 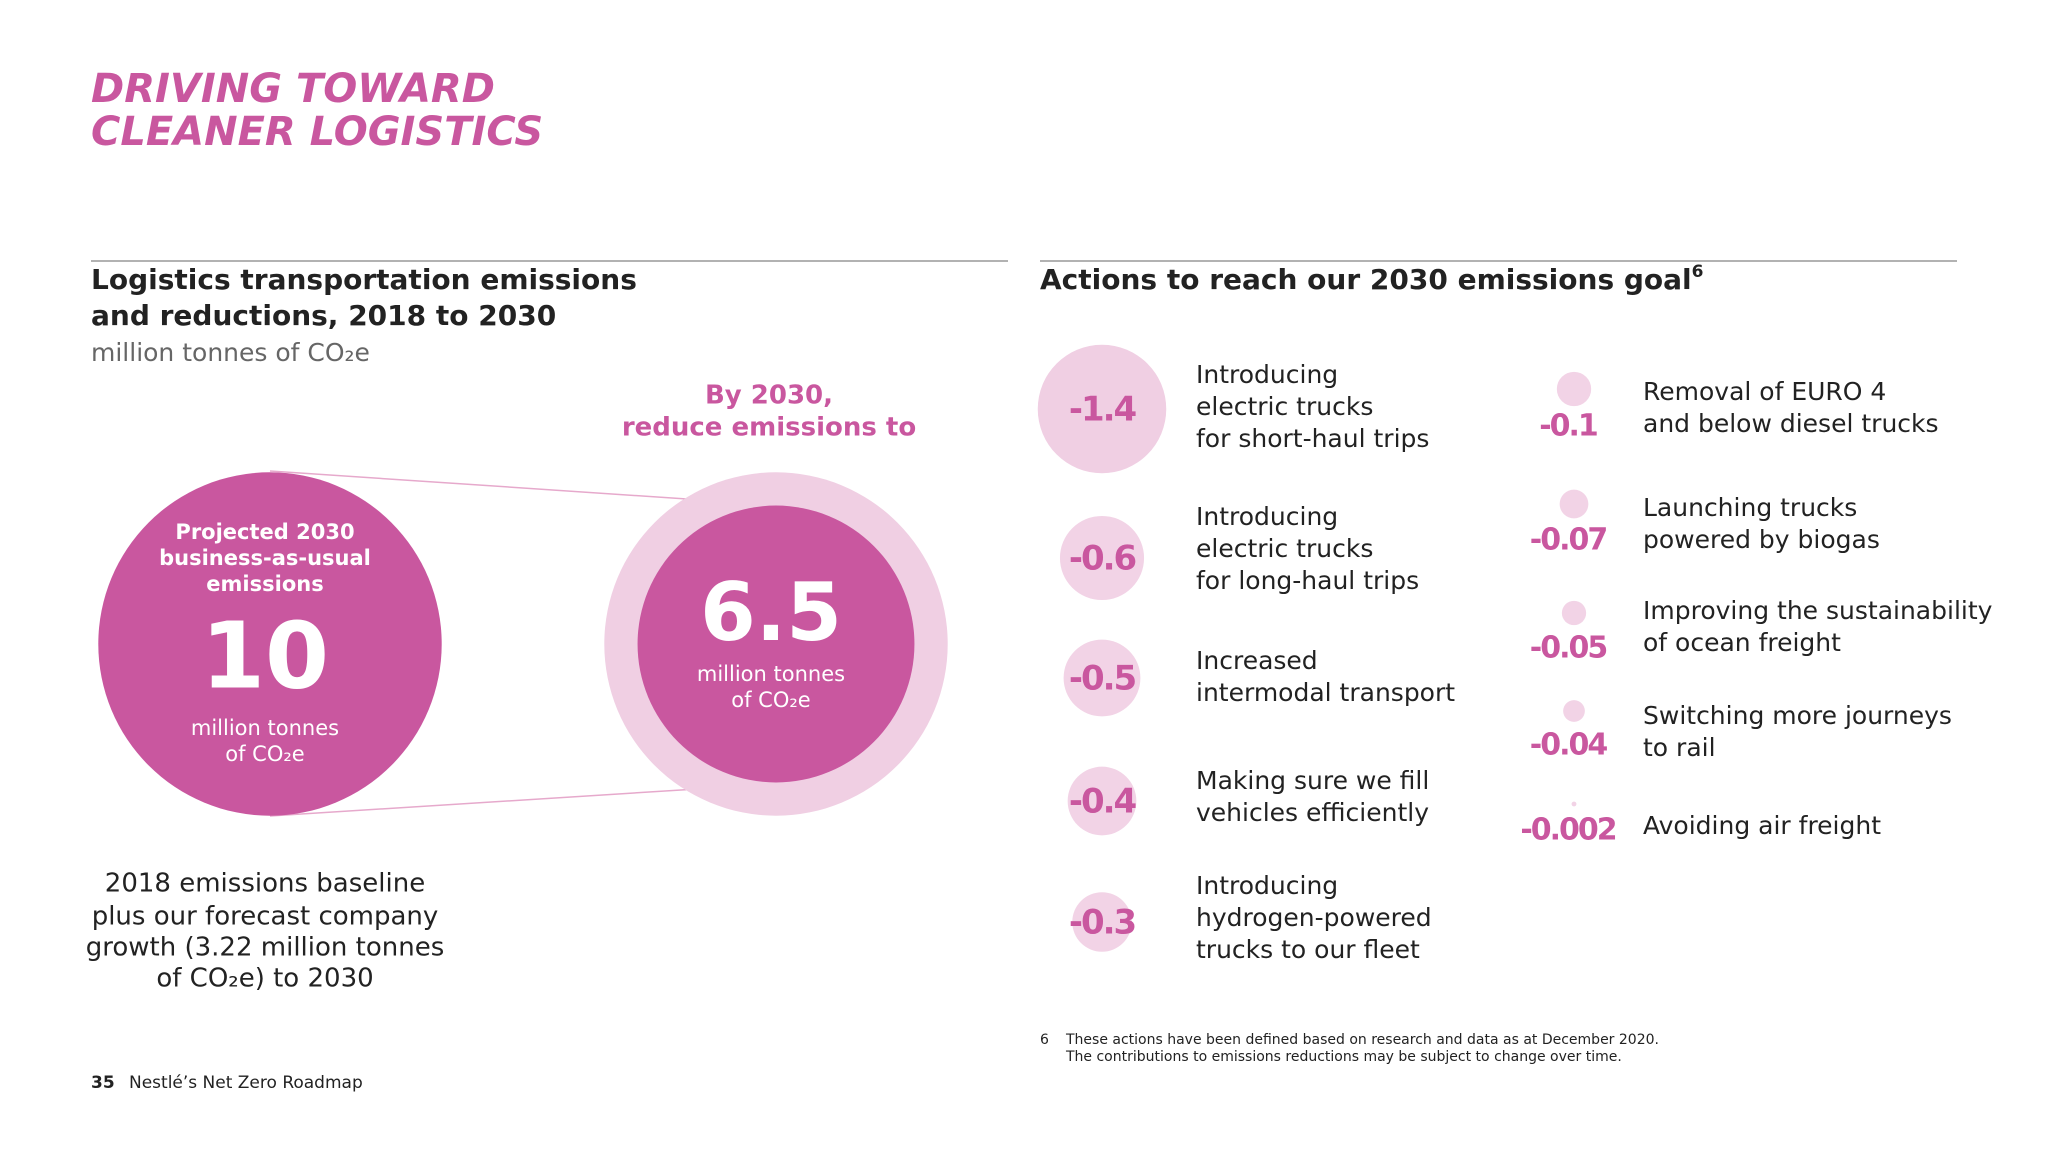 What do you see at coordinates (1257, 660) in the screenshot?
I see `action-label: Increased` at bounding box center [1257, 660].